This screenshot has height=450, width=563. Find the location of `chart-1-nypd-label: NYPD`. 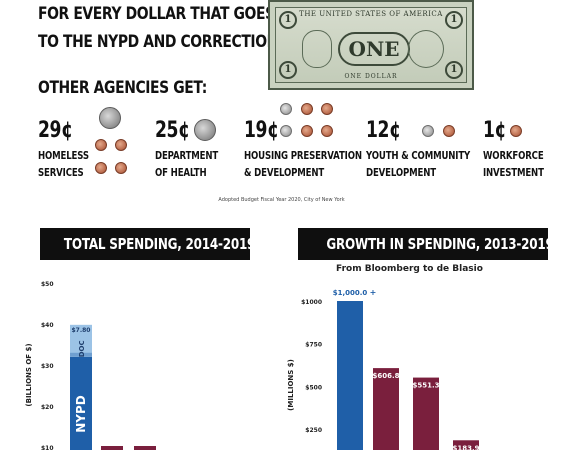

chart-1-nypd-label: NYPD is located at coordinates (81, 414).